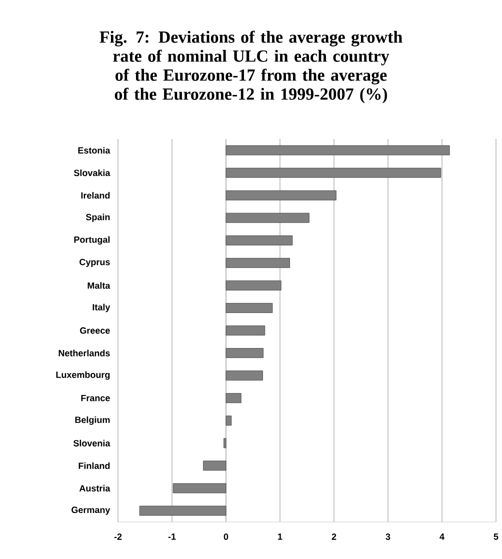 The width and height of the screenshot is (502, 559). What do you see at coordinates (94, 465) in the screenshot?
I see `y-tick-label: Finland` at bounding box center [94, 465].